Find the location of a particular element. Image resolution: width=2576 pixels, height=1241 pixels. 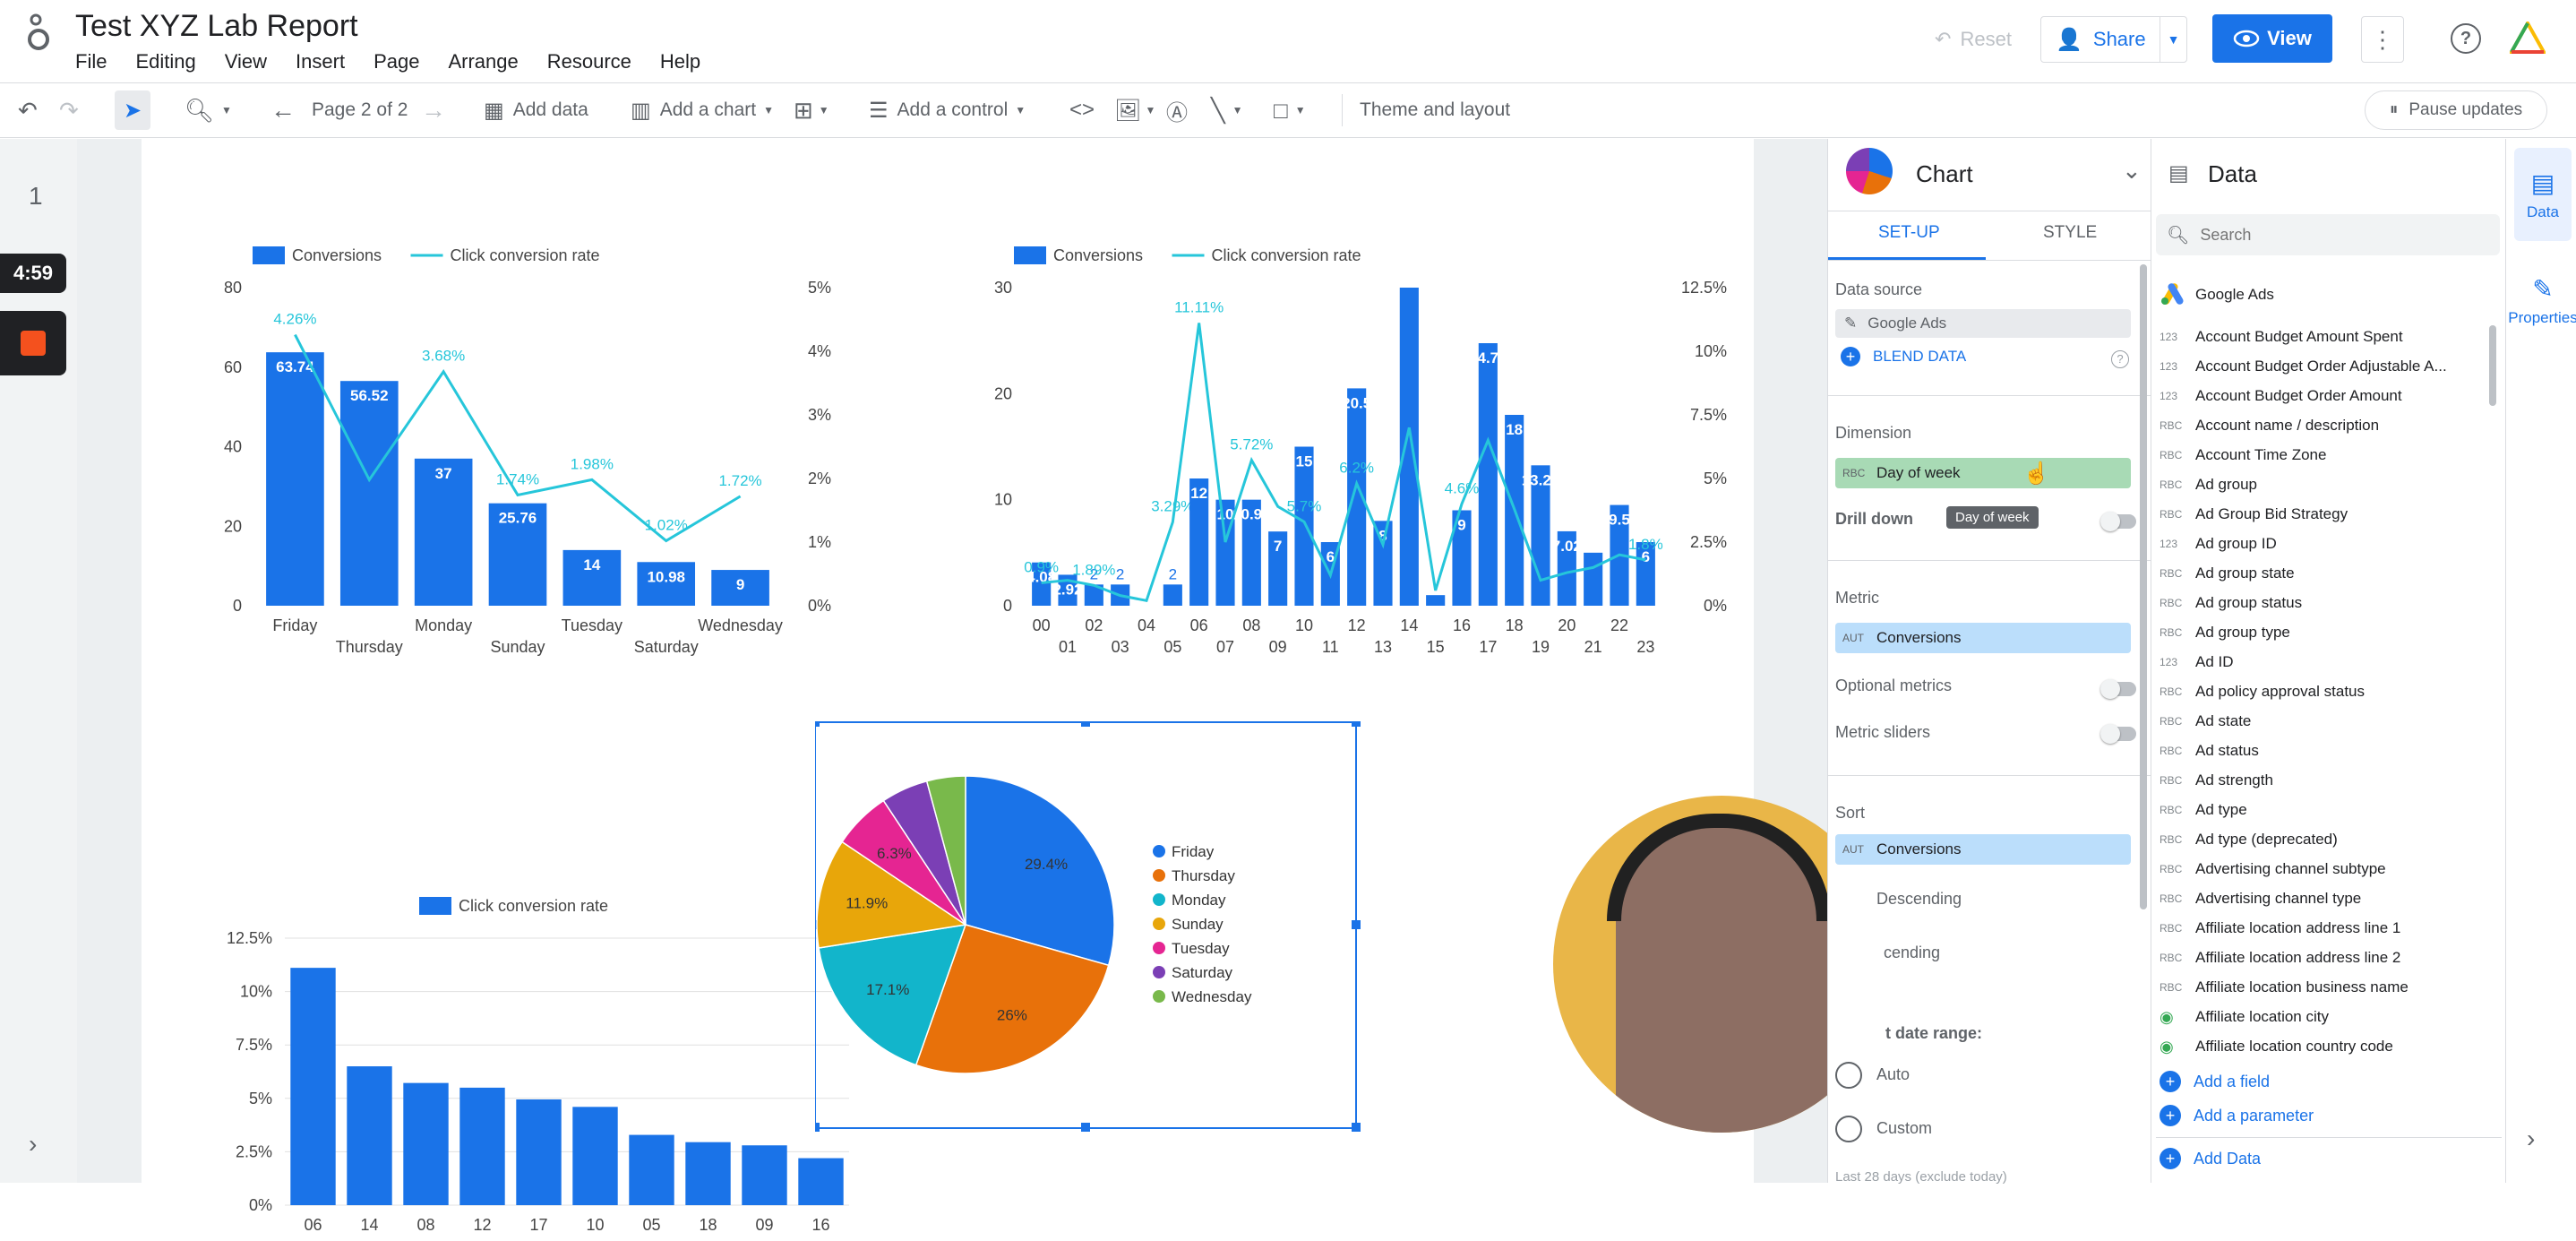

tab-style: STYLE is located at coordinates (2070, 232).